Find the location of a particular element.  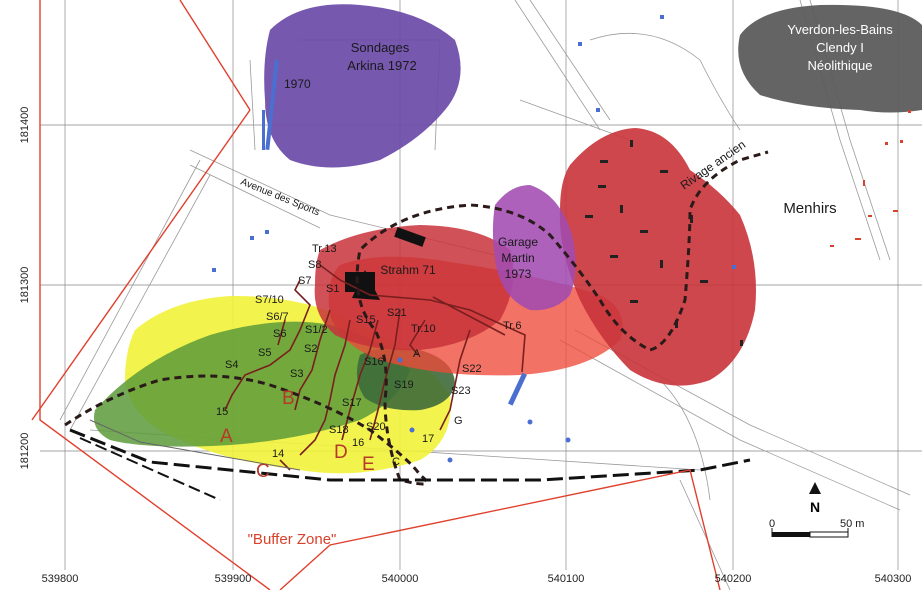

label-s22: S22 is located at coordinates (472, 369).